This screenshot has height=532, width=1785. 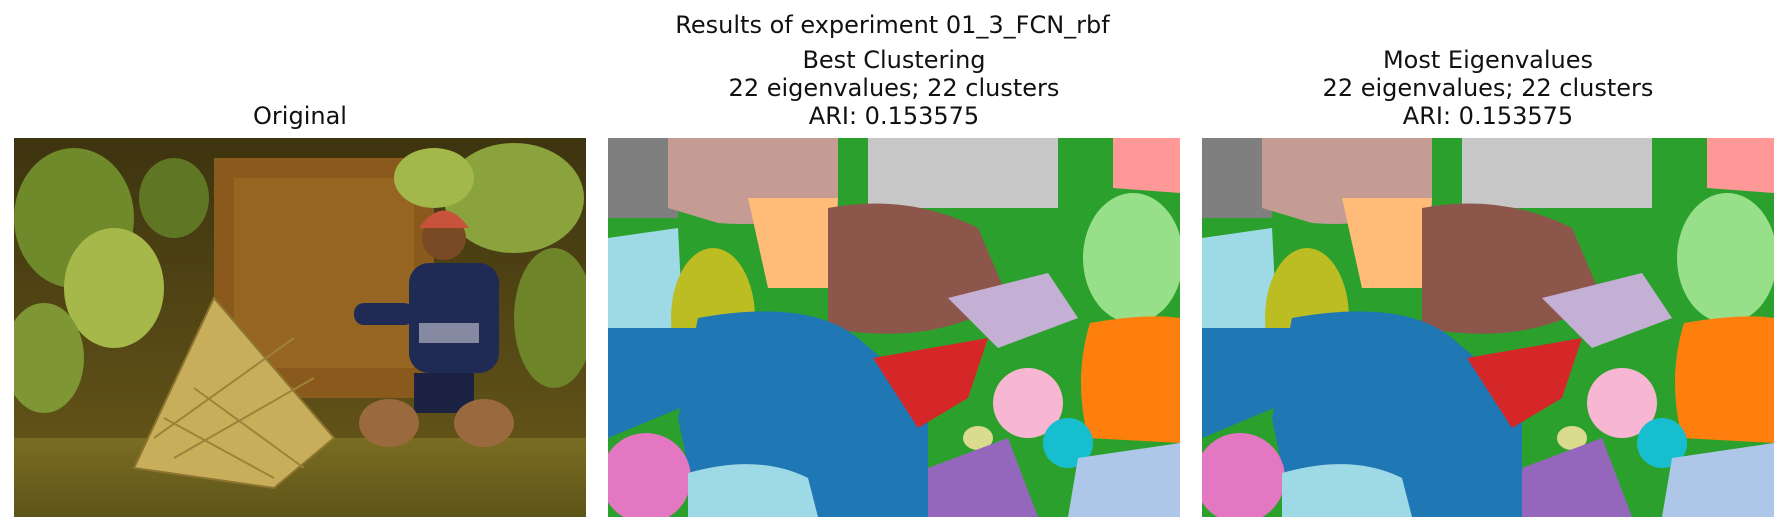 I want to click on foliage-right, so click(x=490, y=265).